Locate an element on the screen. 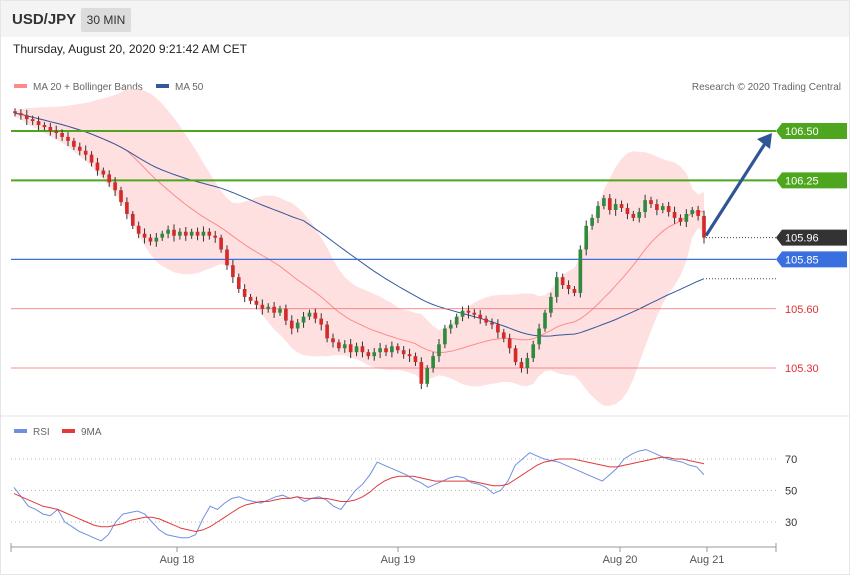  pivot-tag-bg is located at coordinates (811, 259).